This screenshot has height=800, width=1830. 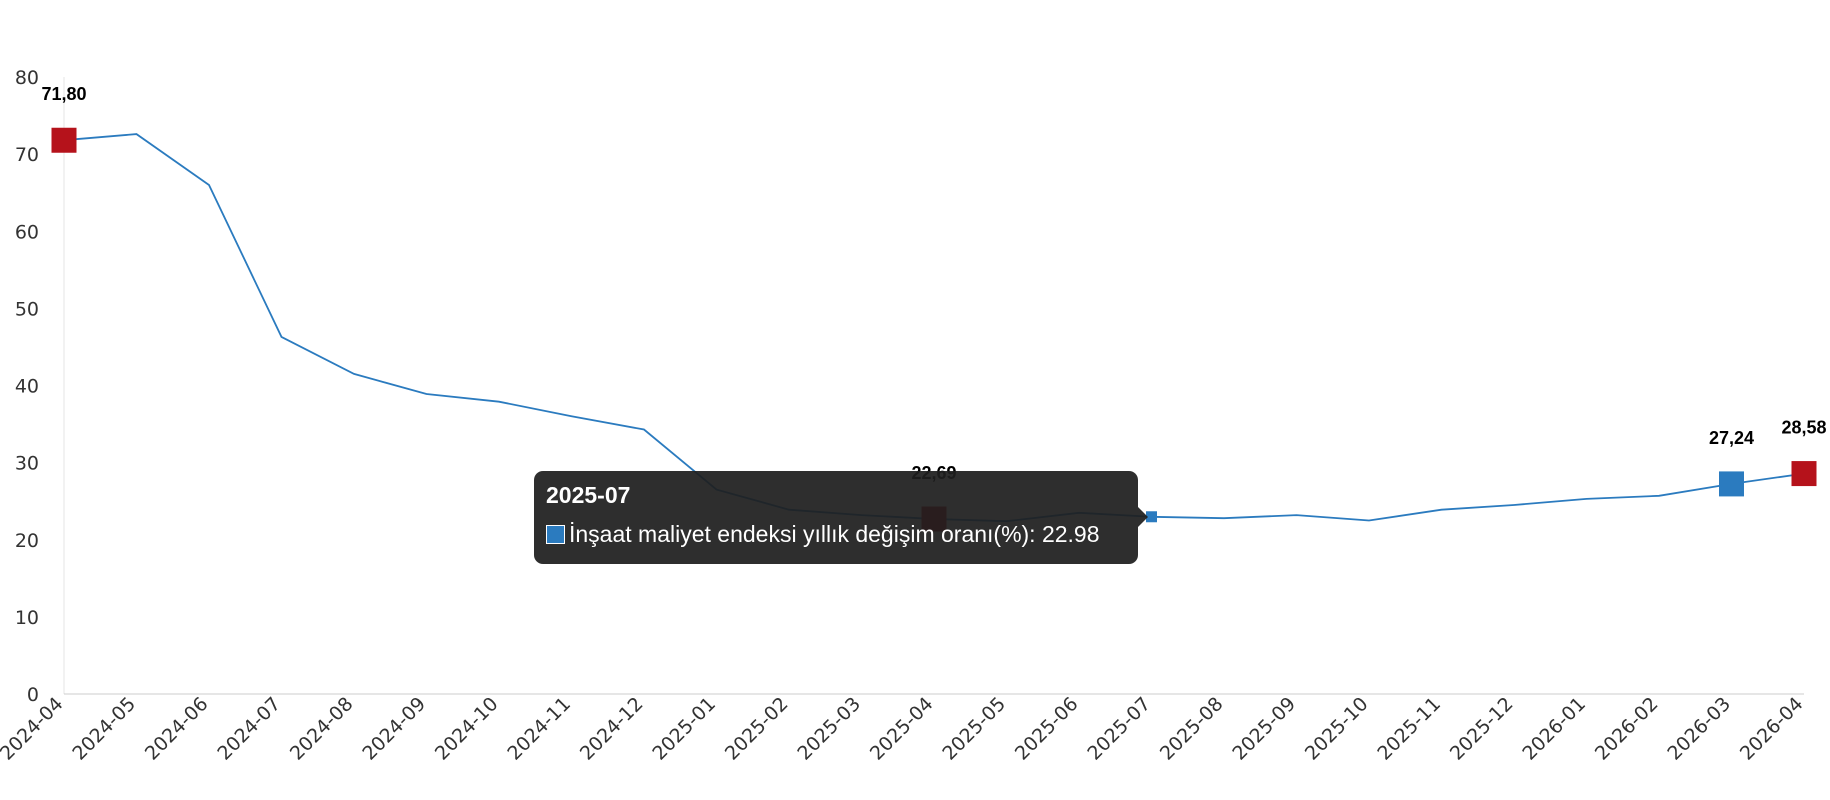 What do you see at coordinates (1337, 729) in the screenshot?
I see `x-tick-label: 2025-10` at bounding box center [1337, 729].